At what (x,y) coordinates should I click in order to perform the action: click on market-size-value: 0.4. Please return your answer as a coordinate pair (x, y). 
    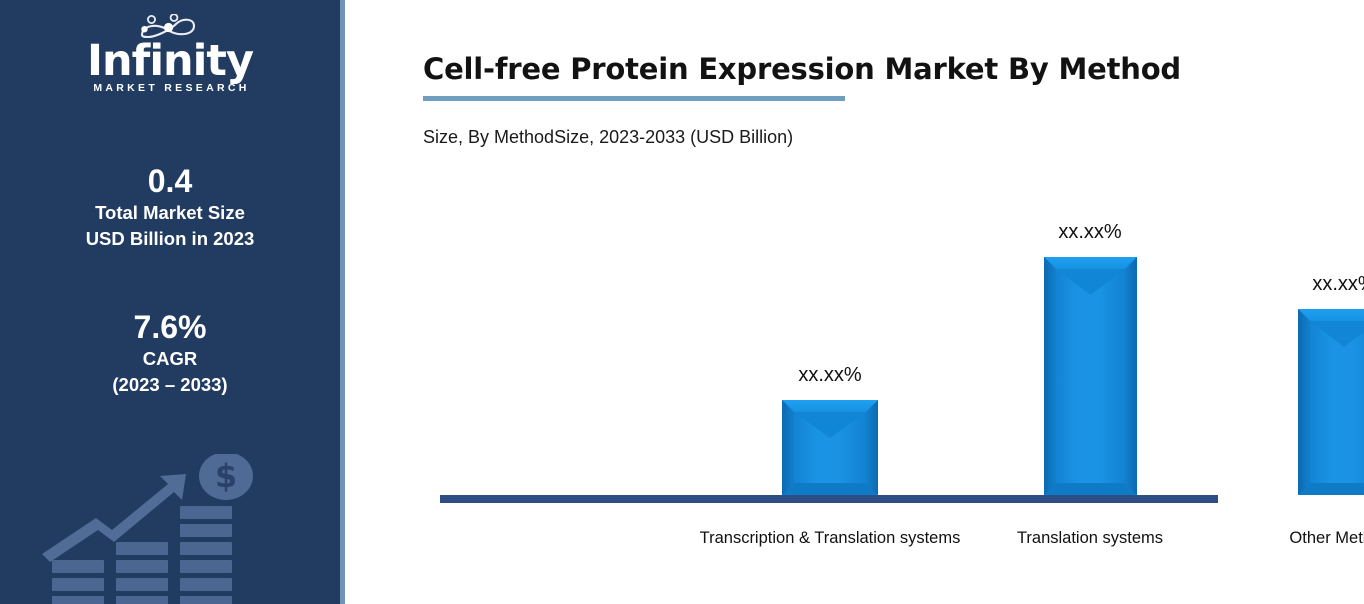
    Looking at the image, I should click on (170, 181).